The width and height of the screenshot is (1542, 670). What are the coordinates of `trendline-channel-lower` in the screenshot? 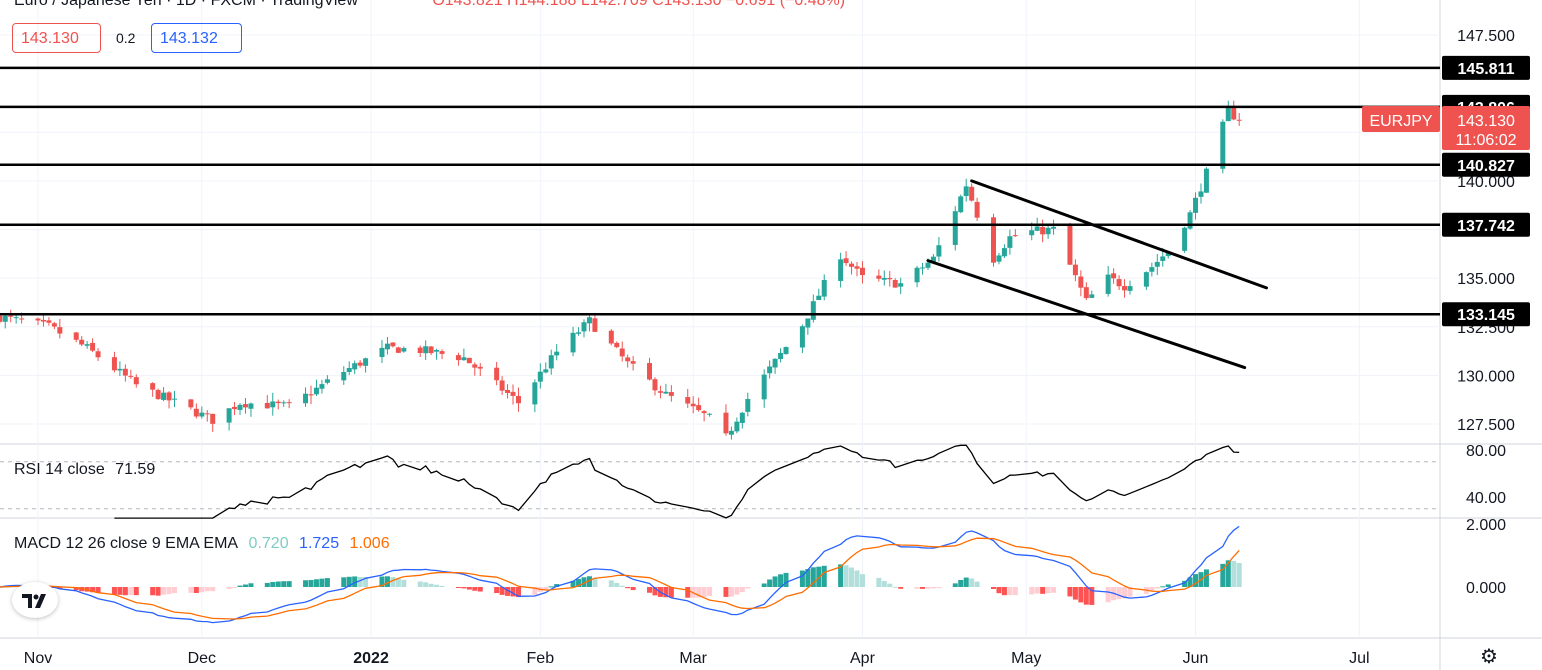 It's located at (1086, 314).